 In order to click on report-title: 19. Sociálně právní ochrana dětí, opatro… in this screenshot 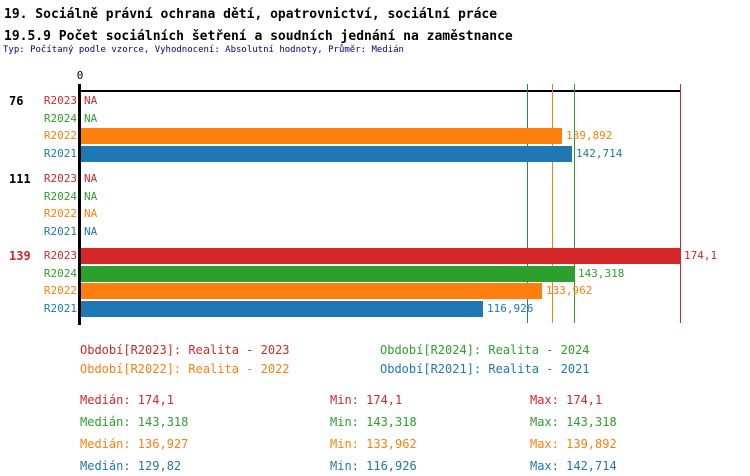, I will do `click(251, 14)`.